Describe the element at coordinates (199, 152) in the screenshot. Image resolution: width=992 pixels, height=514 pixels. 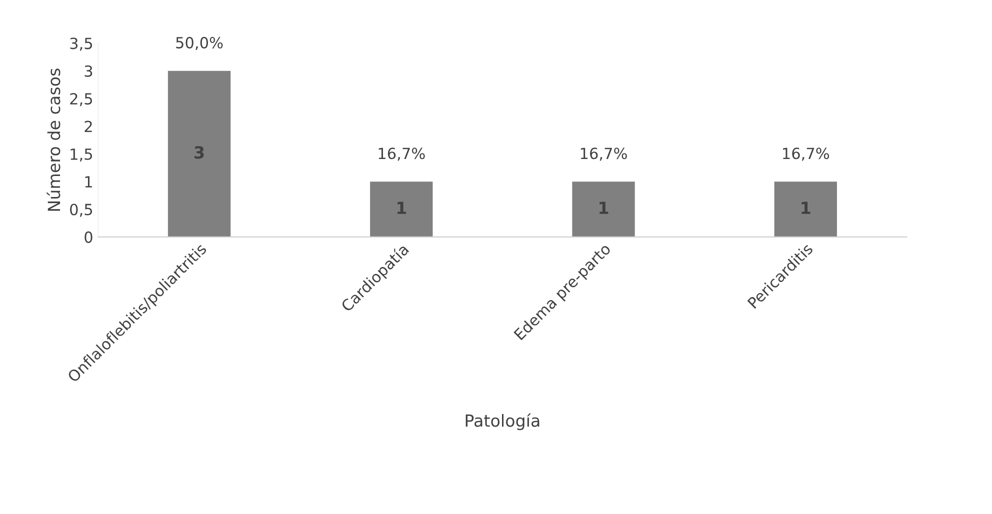
I see `data-label: 3` at that location.